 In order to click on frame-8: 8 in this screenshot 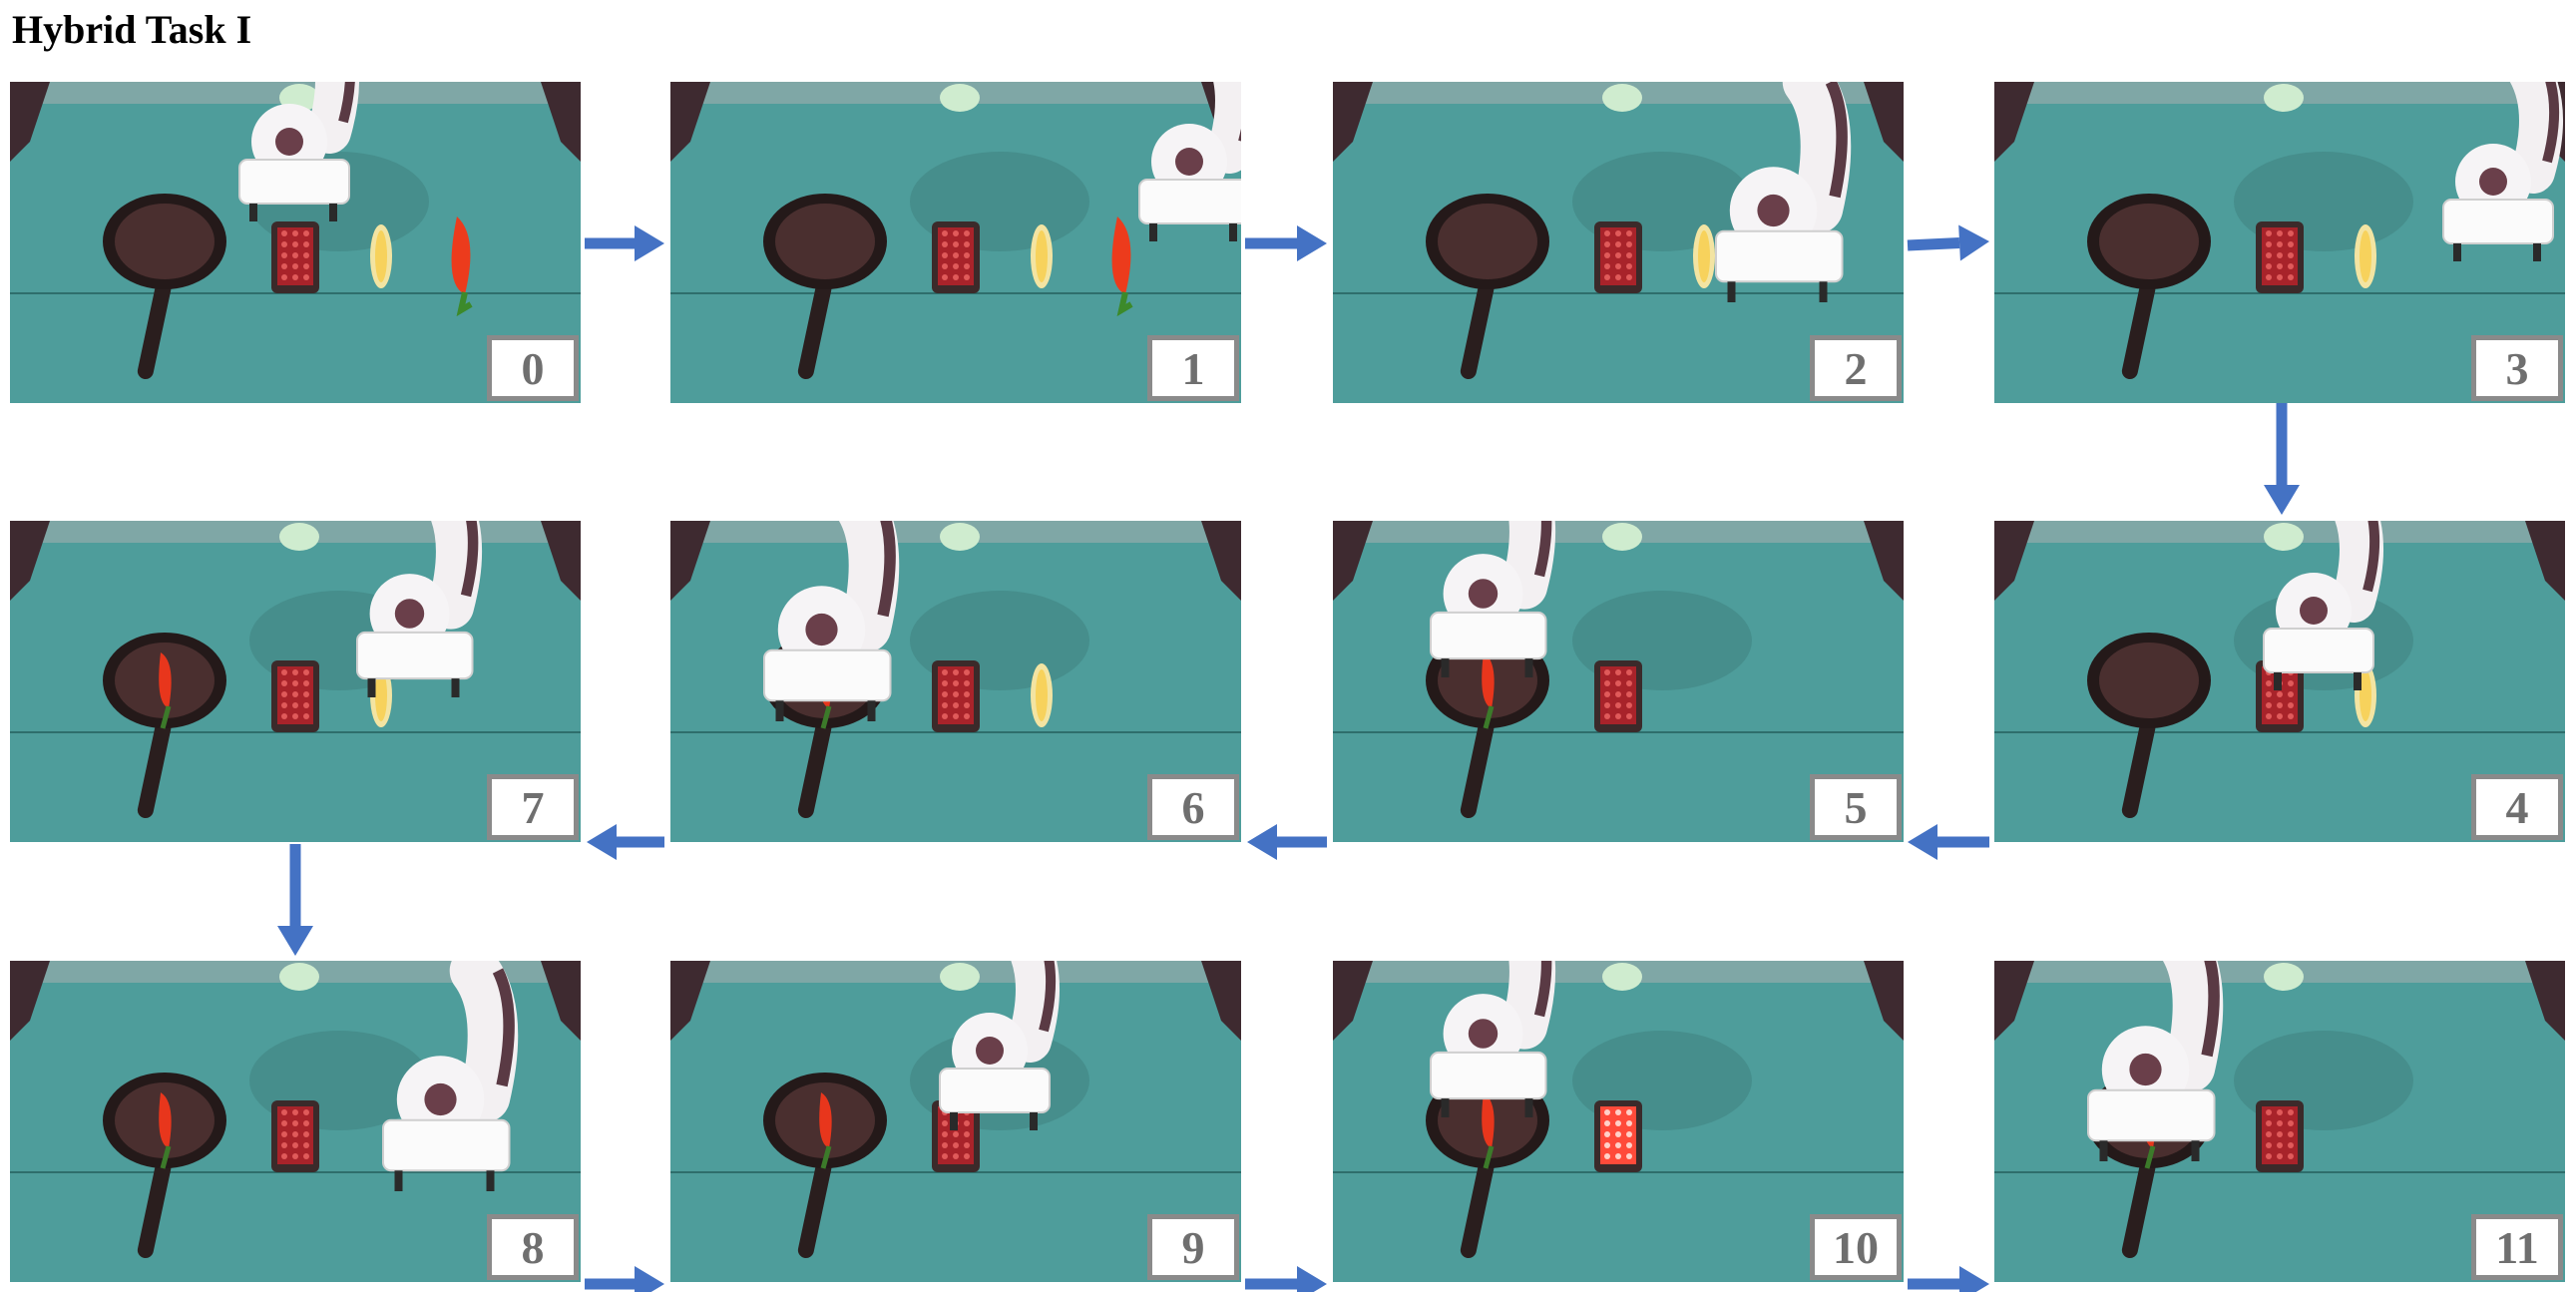, I will do `click(295, 1121)`.